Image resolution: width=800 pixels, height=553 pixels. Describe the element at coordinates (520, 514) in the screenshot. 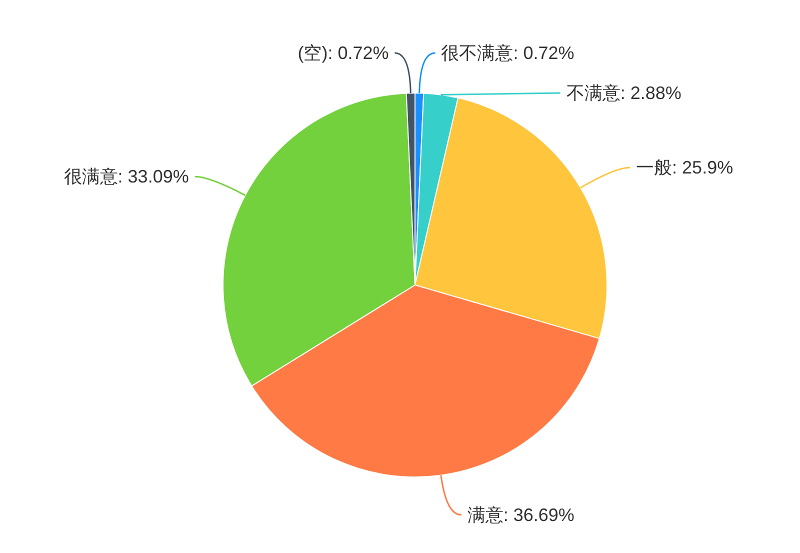

I see `slice-label: 满意: 36.69%` at that location.